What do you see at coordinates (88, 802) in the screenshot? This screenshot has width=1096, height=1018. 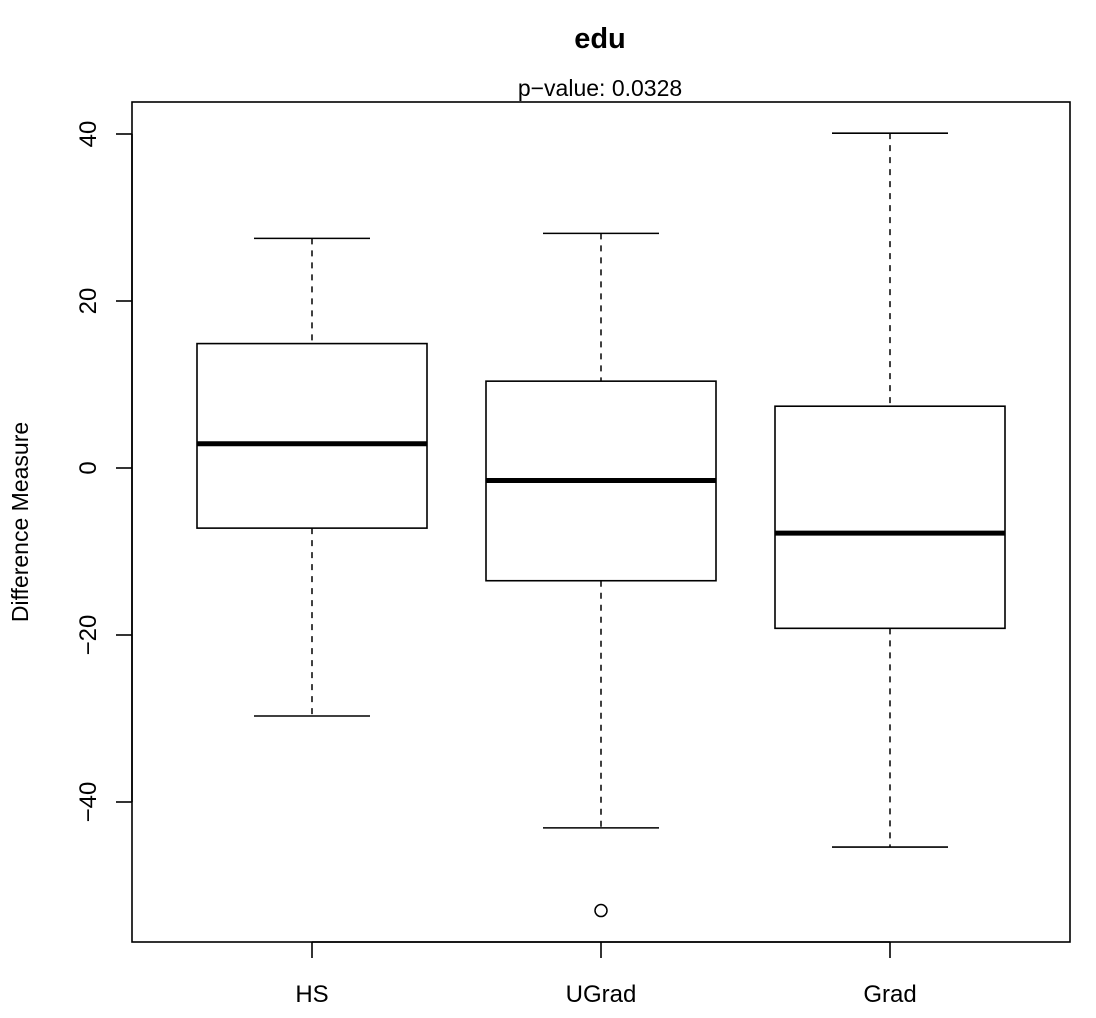 I see `y-tick-label: −40` at bounding box center [88, 802].